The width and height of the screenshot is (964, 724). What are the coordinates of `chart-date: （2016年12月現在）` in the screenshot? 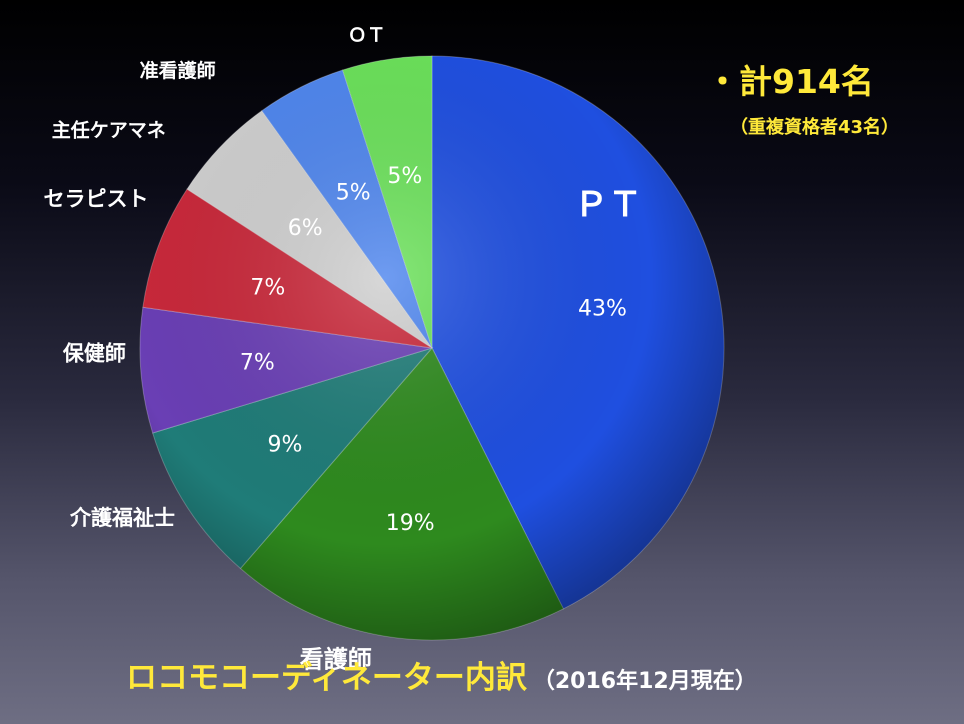 It's located at (644, 681).